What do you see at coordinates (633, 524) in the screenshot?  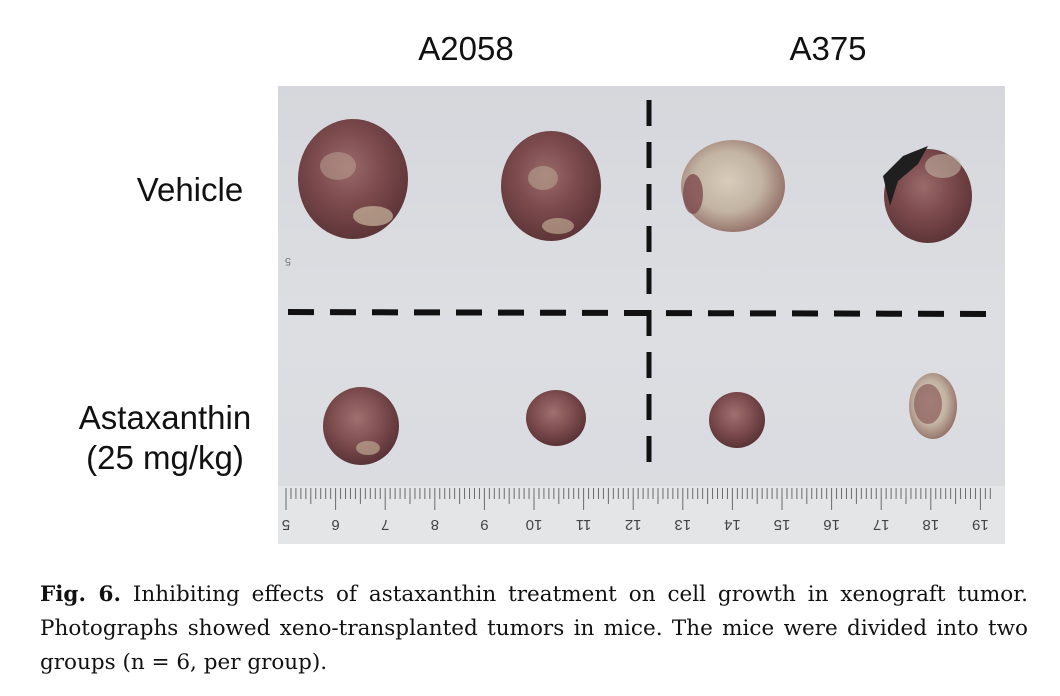 I see `ruler-label: 12` at bounding box center [633, 524].